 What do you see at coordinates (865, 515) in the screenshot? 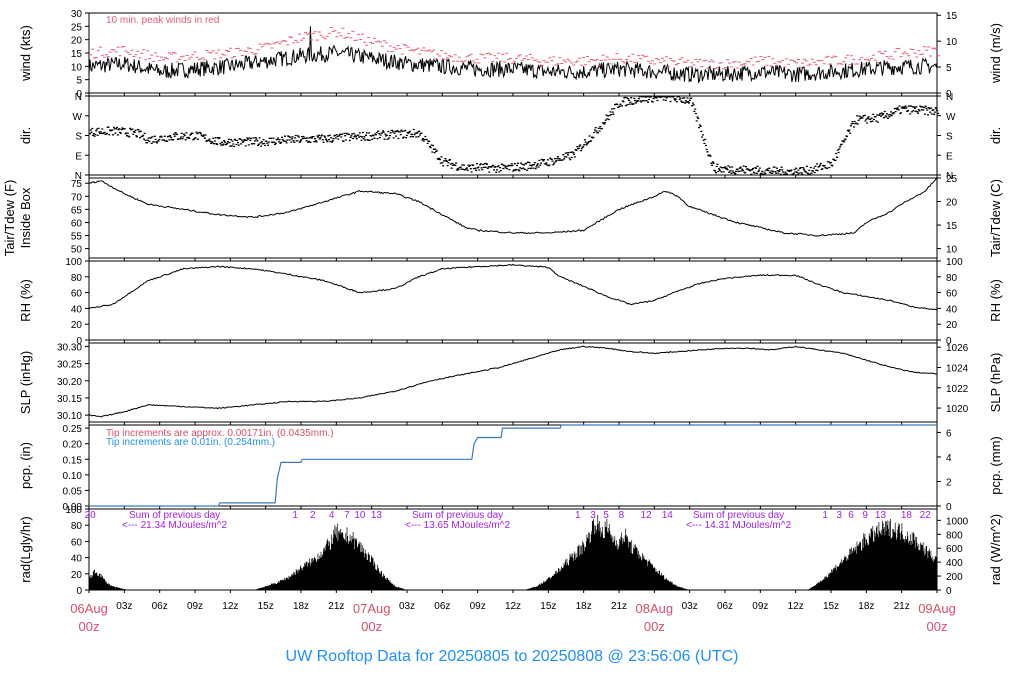
I see `rad-hour-label: 9` at bounding box center [865, 515].